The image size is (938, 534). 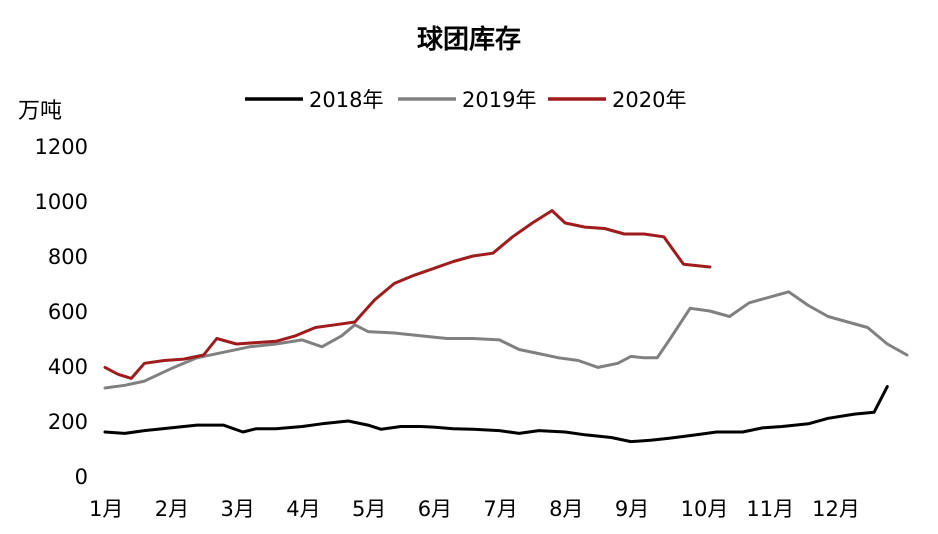 I want to click on y-tick-label: 200, so click(x=68, y=422).